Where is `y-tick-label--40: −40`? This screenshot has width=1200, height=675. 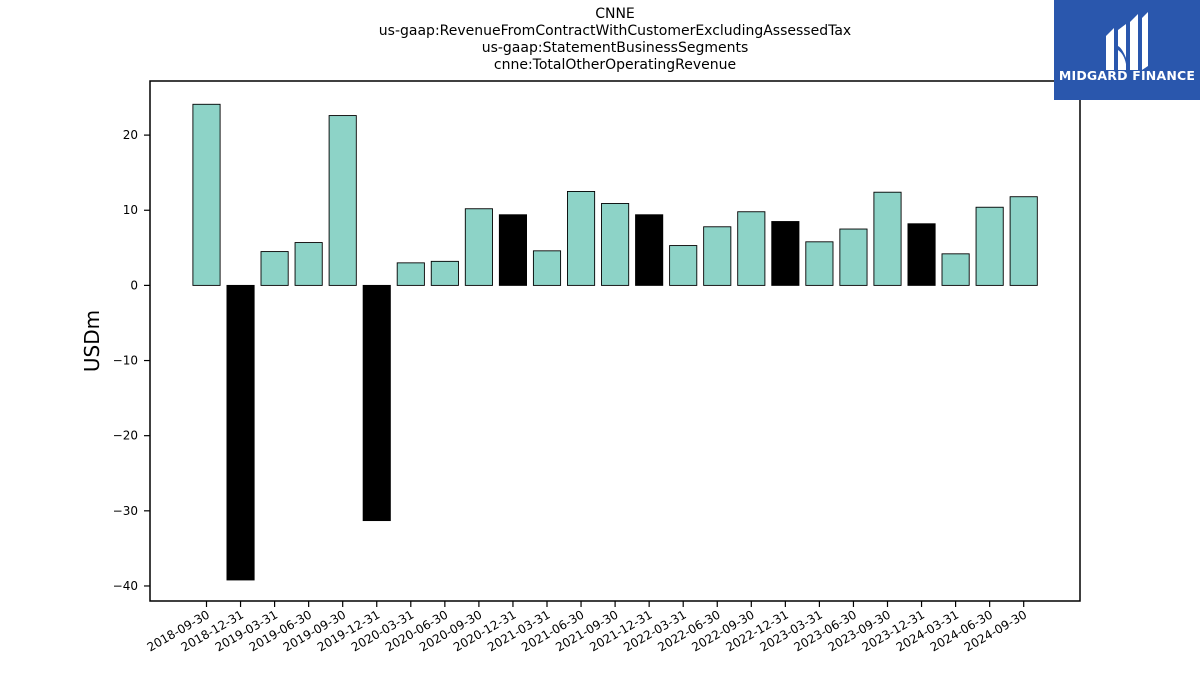
y-tick-label--40: −40 is located at coordinates (125, 586).